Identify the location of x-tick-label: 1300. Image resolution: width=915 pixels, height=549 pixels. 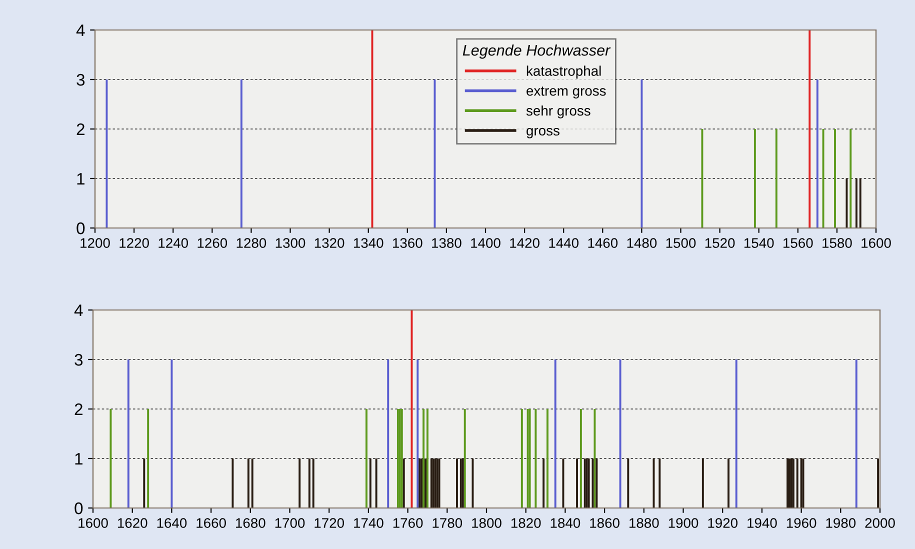
(291, 243).